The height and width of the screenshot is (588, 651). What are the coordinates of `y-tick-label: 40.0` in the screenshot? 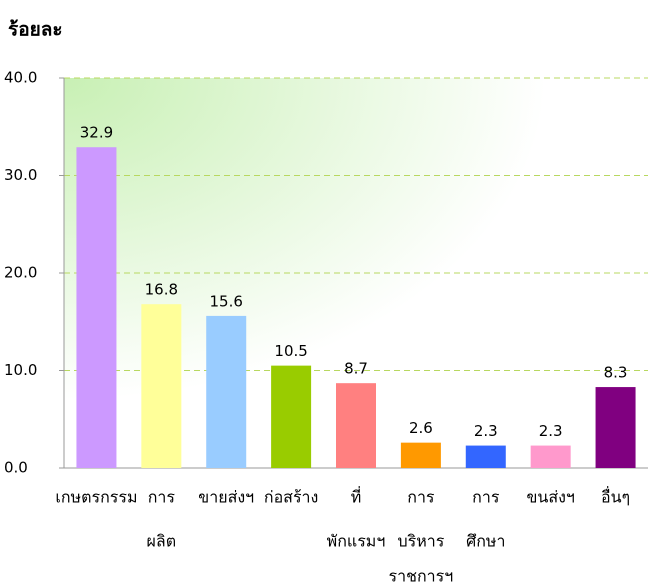 It's located at (20, 78).